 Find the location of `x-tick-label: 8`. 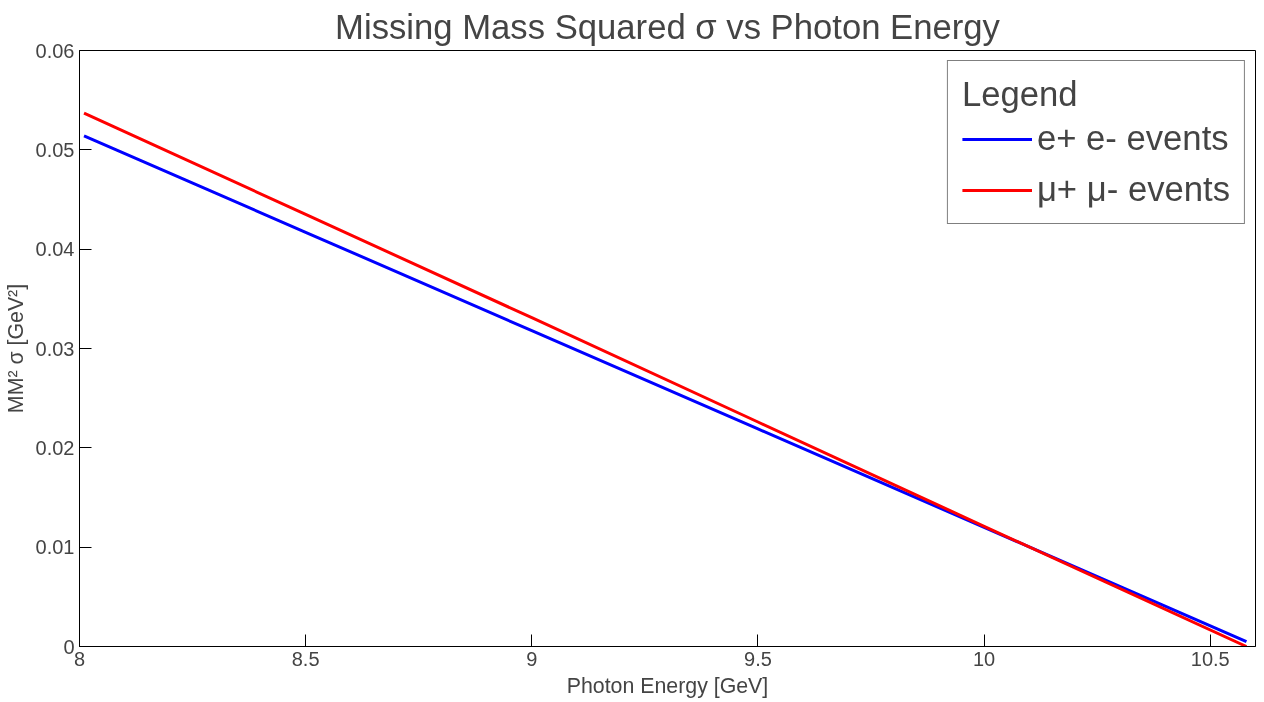

x-tick-label: 8 is located at coordinates (79, 658).